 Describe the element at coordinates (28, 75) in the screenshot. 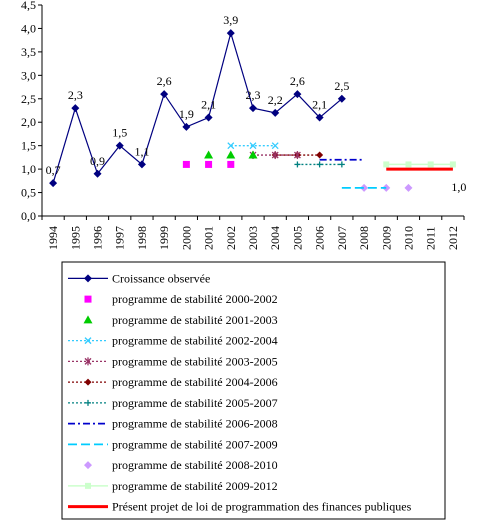

I see `y-tick-label: 3,0` at that location.